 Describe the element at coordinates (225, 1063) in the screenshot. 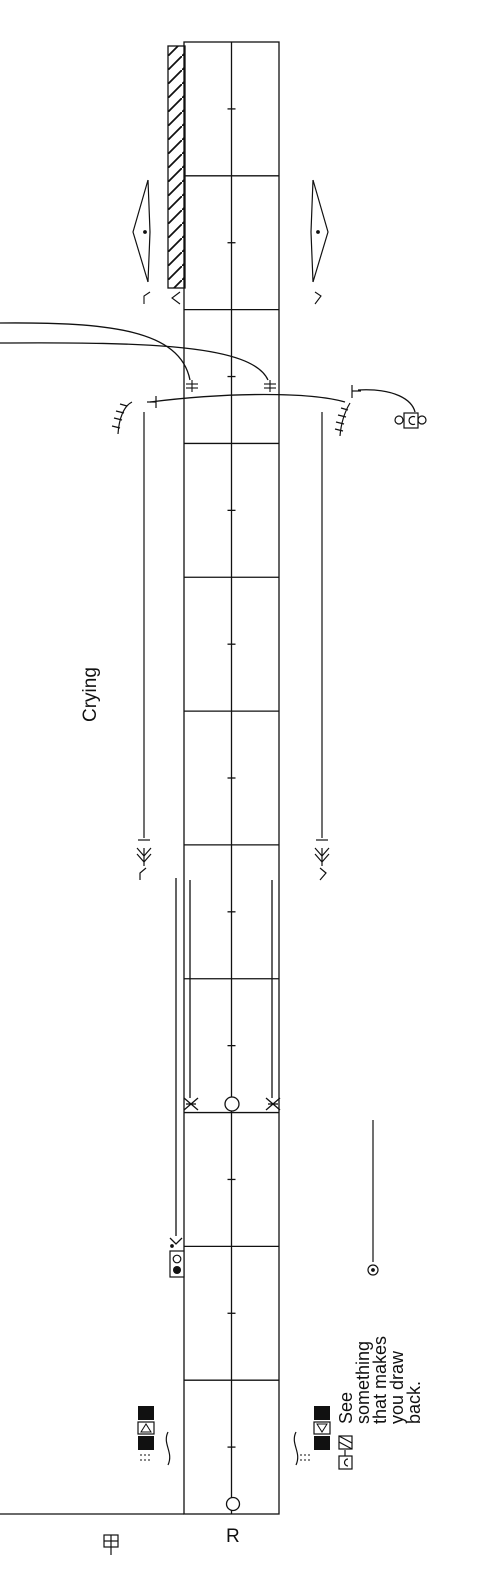

I see `release-lines` at that location.